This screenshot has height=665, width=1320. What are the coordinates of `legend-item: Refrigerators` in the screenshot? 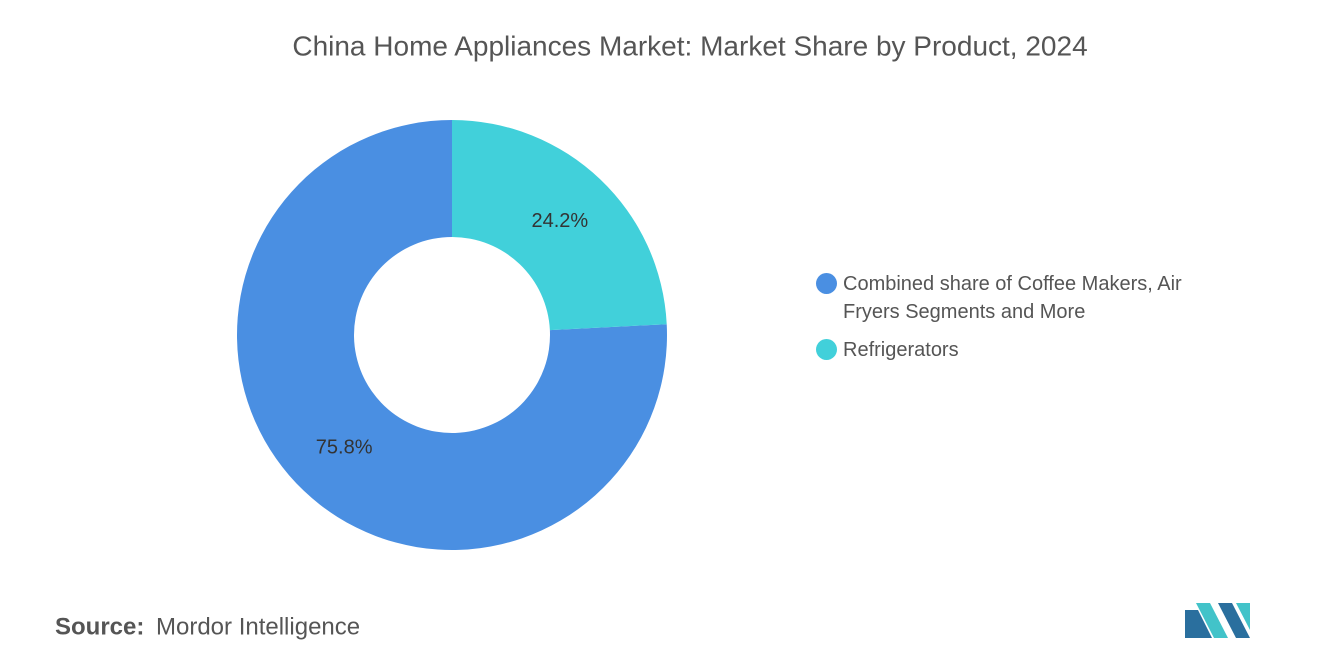 It's located at (1026, 350).